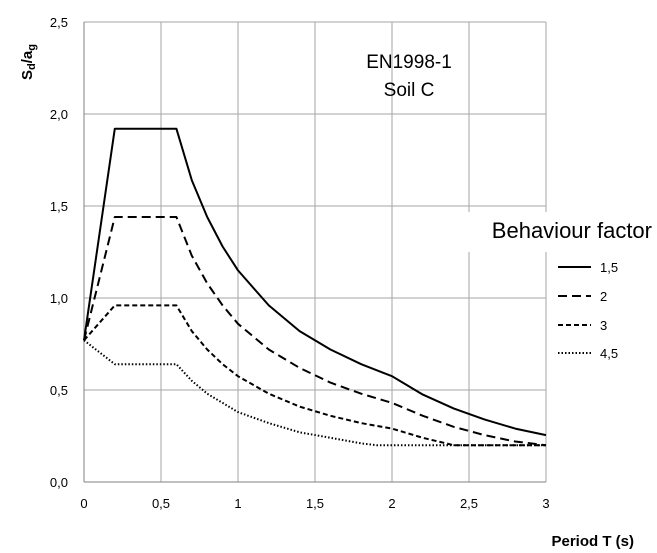 The width and height of the screenshot is (657, 553). Describe the element at coordinates (59, 298) in the screenshot. I see `y-tick-label: 1,0` at that location.